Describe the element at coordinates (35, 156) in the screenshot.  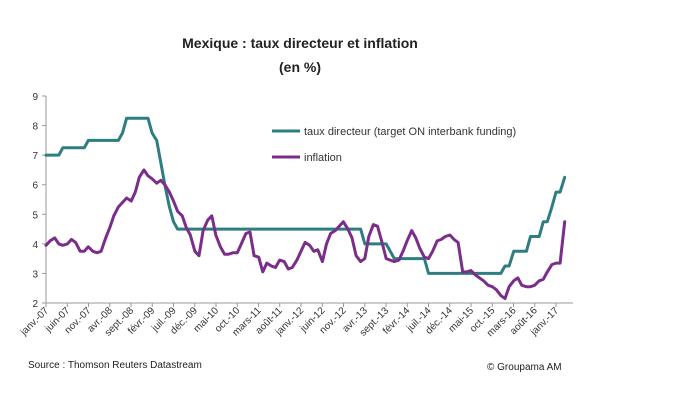
I see `y-tick-label: 7` at that location.